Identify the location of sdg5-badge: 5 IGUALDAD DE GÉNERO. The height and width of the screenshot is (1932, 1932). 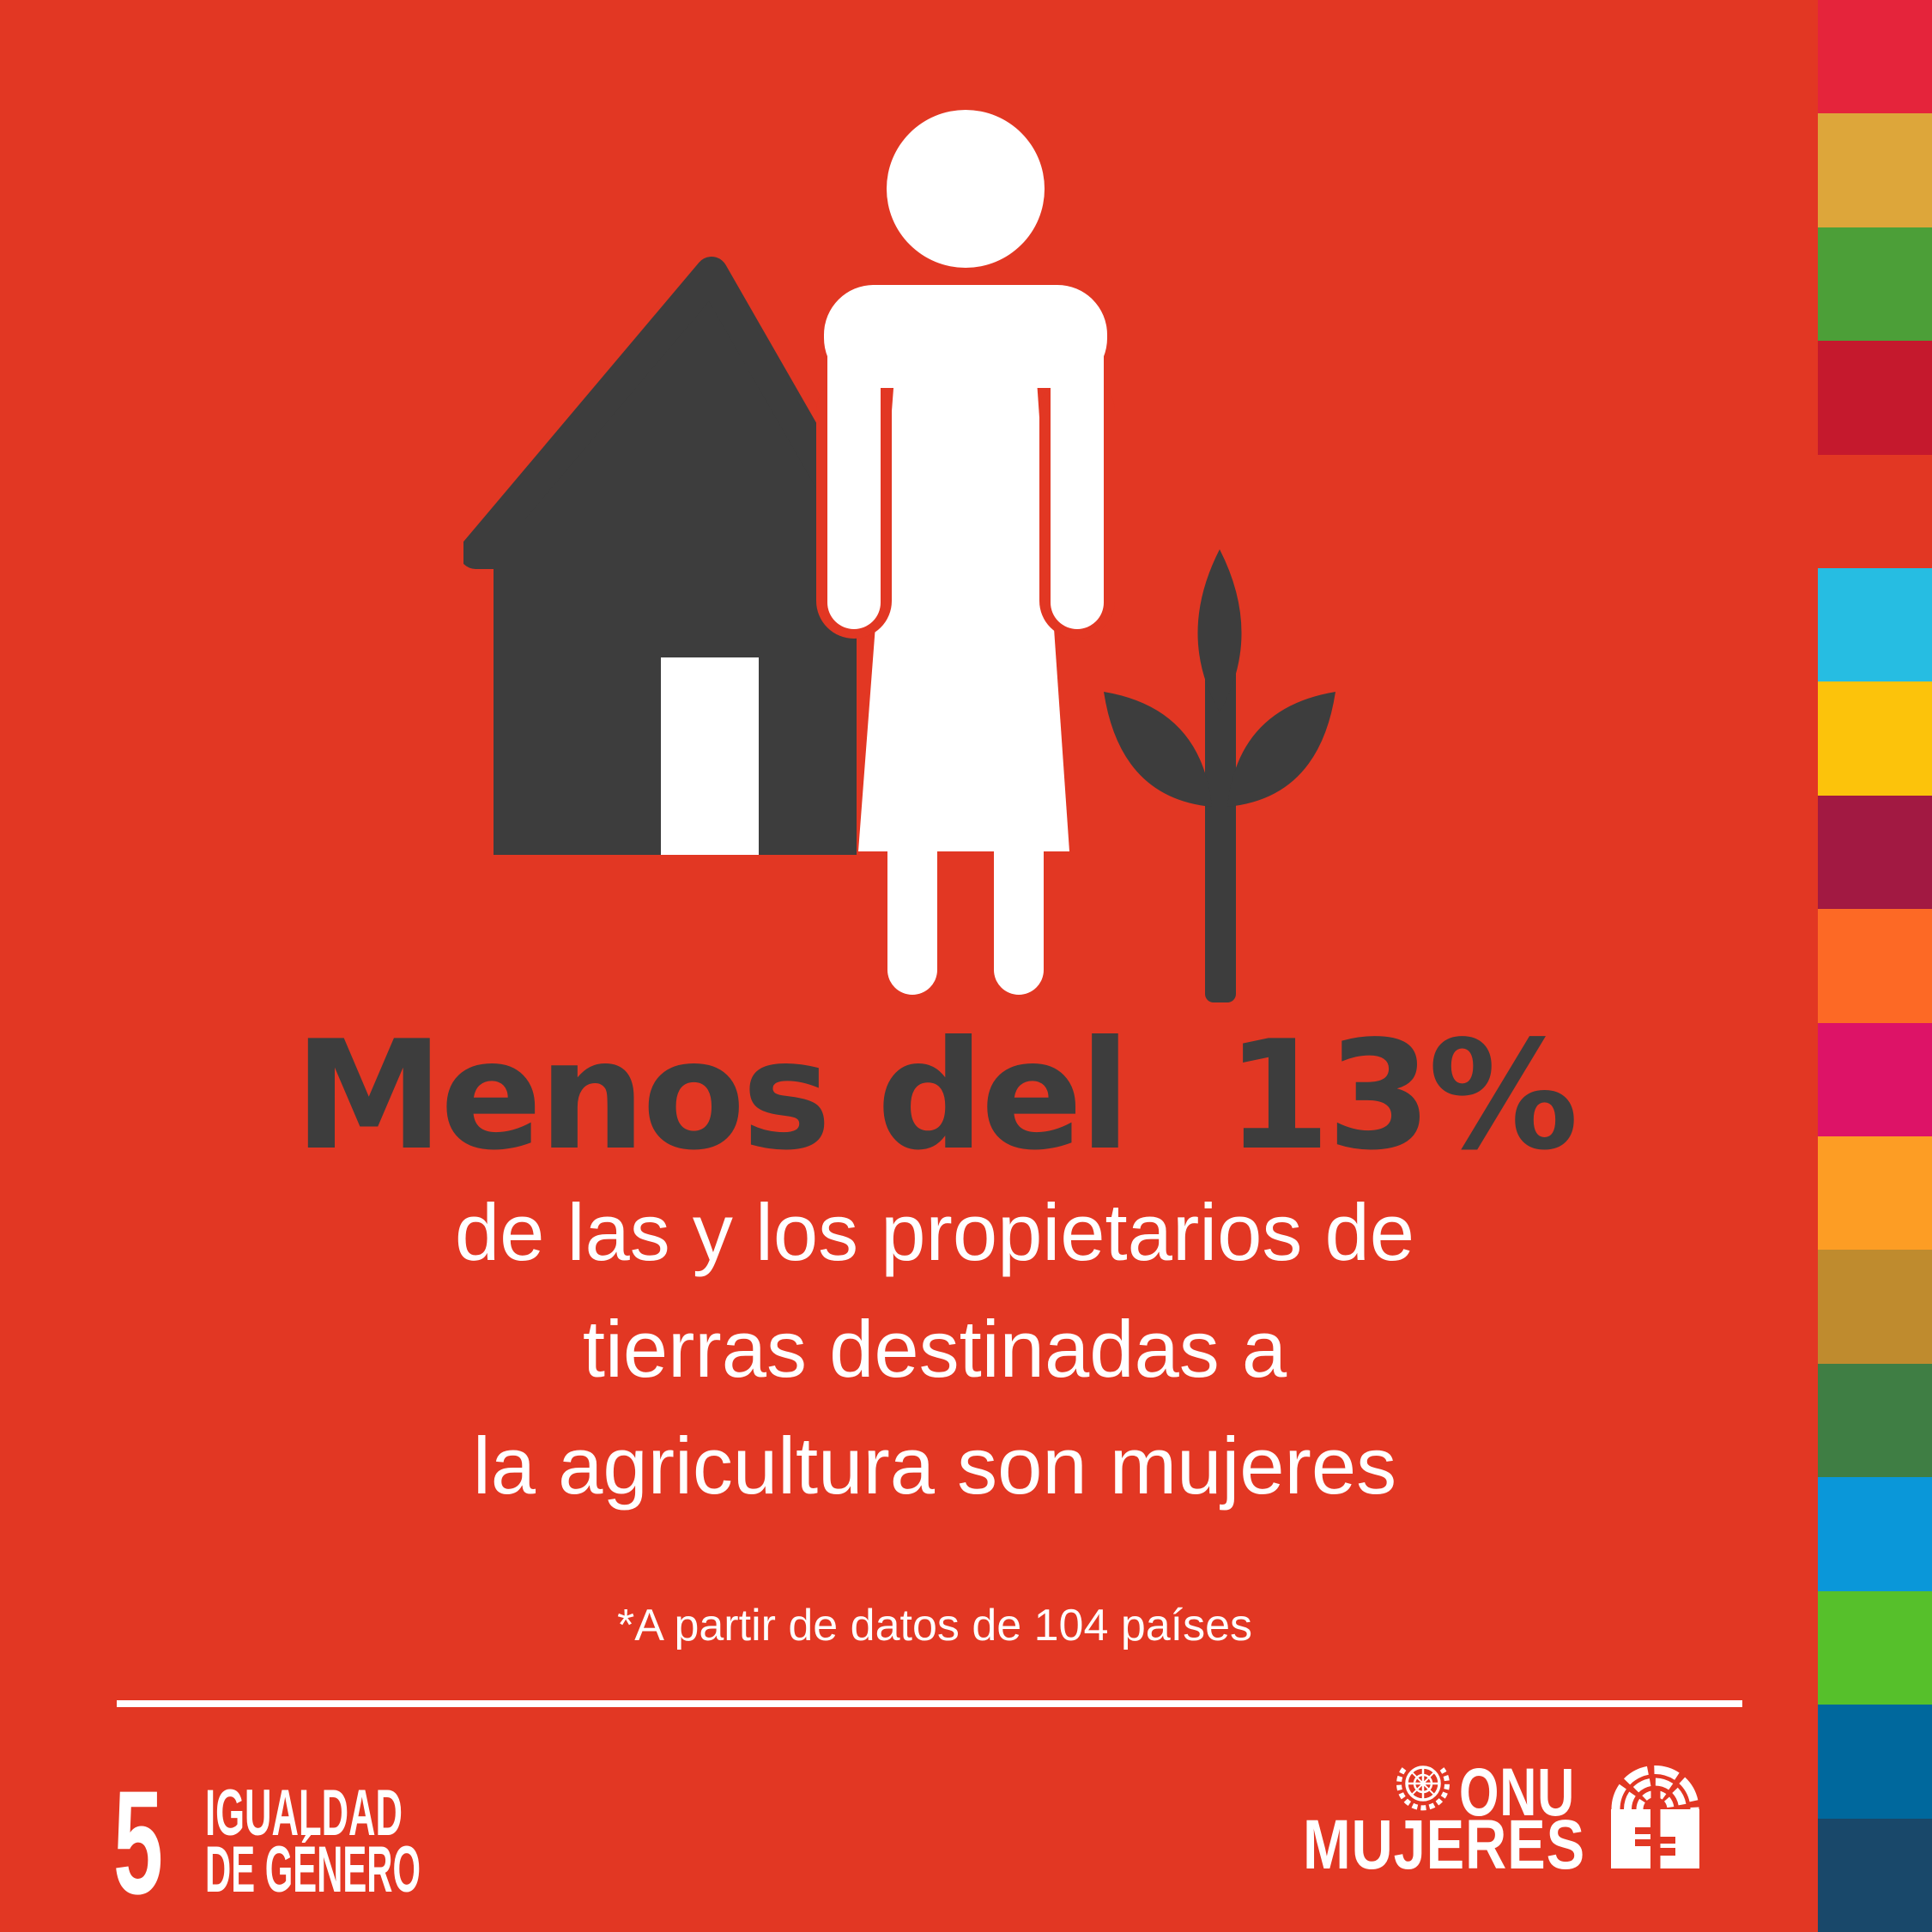
(267, 1837).